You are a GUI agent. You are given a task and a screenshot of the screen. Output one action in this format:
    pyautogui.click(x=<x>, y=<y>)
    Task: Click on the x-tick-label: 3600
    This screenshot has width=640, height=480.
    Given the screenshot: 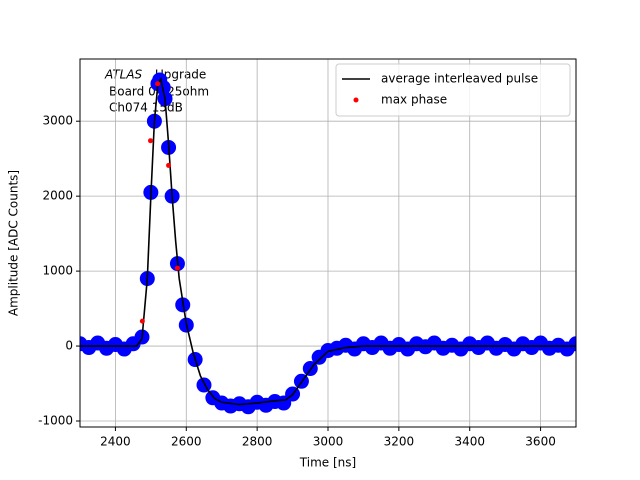 What is the action you would take?
    pyautogui.click(x=540, y=442)
    